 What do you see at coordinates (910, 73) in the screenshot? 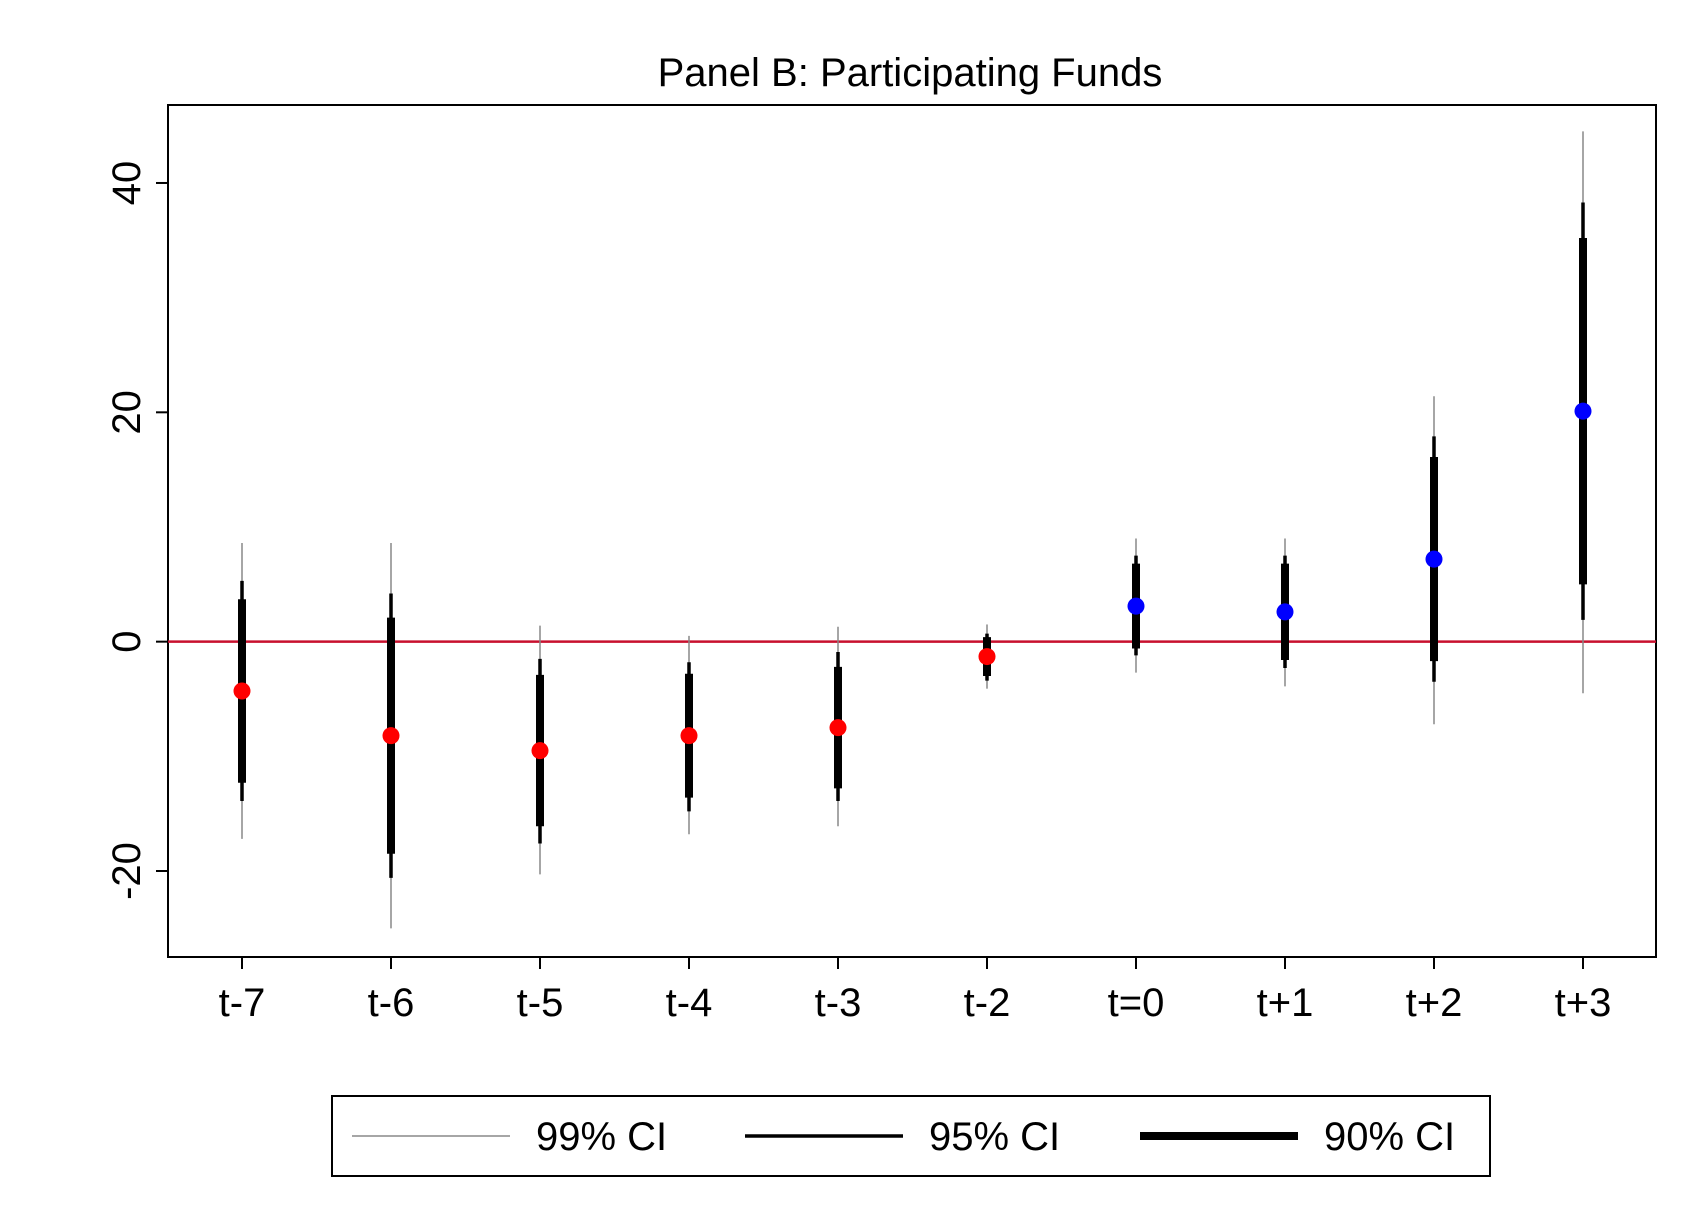
I see `chart-title: Panel B: Participating Funds` at bounding box center [910, 73].